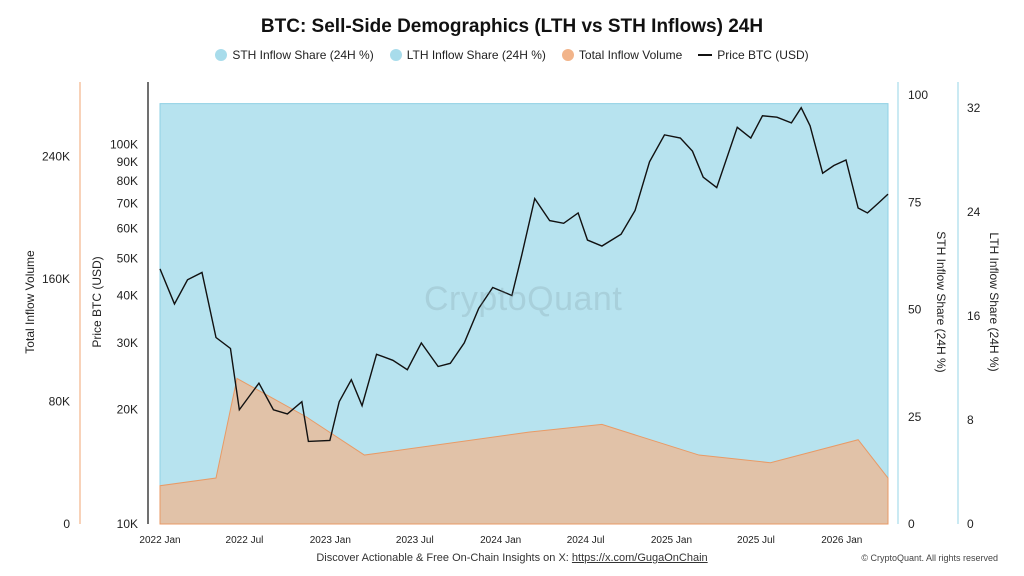 This screenshot has width=1024, height=576. Describe the element at coordinates (56, 156) in the screenshot. I see `total-inflow-tick-label: 240K` at that location.